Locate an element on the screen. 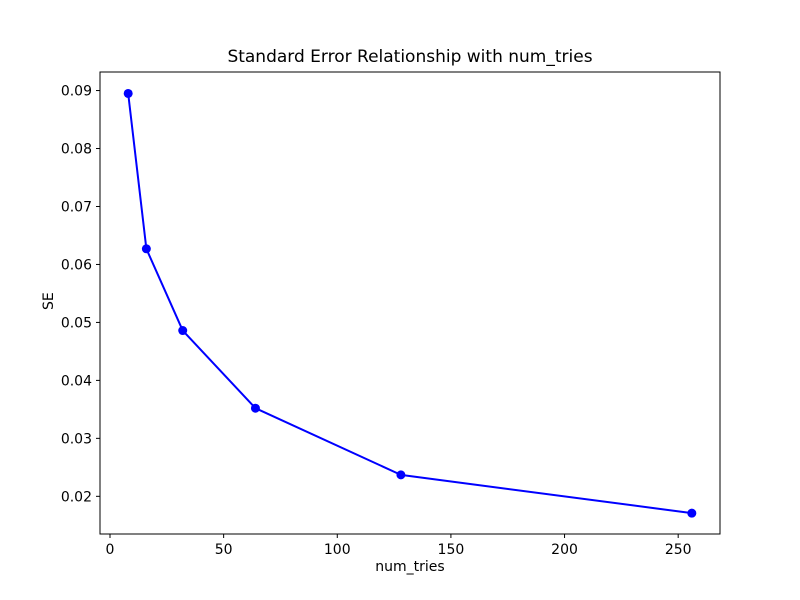 This screenshot has width=800, height=600. x-tick-label: 50 is located at coordinates (224, 550).